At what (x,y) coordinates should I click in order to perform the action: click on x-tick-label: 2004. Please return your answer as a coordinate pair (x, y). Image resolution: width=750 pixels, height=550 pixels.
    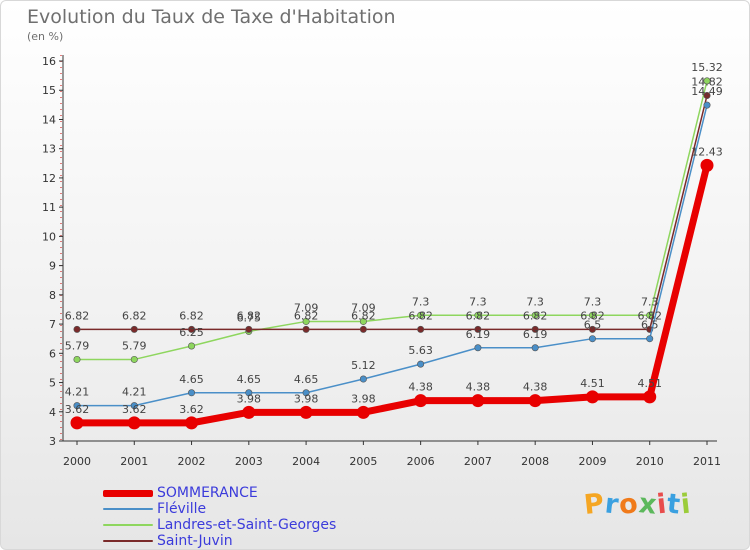
    Looking at the image, I should click on (306, 461).